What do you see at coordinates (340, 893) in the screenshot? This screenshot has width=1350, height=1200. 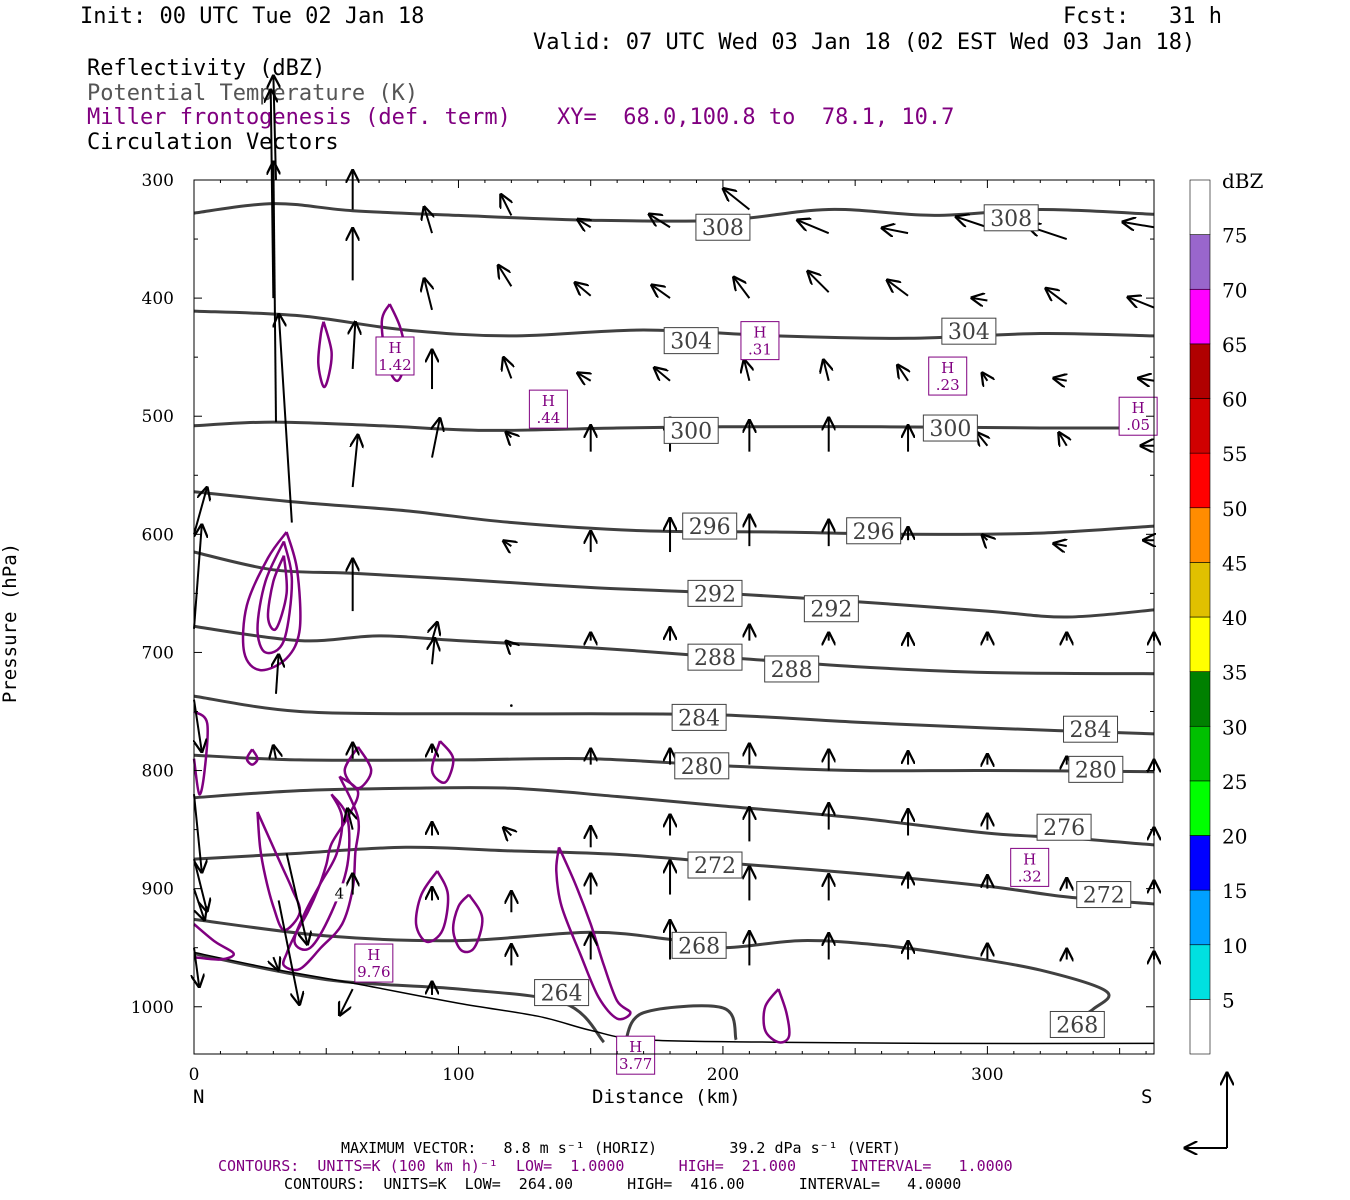 I see `fronto-contour-label: 4` at bounding box center [340, 893].